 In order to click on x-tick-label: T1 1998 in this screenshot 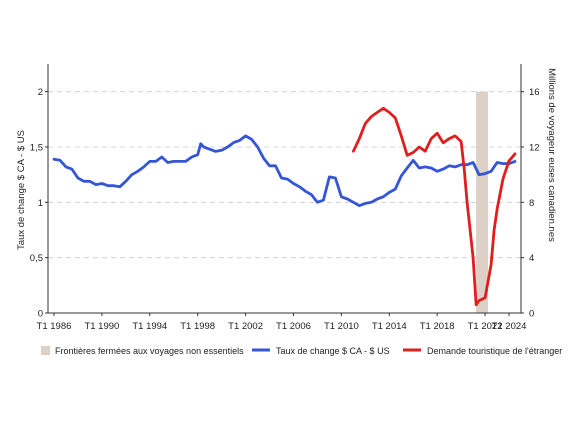, I will do `click(197, 326)`.